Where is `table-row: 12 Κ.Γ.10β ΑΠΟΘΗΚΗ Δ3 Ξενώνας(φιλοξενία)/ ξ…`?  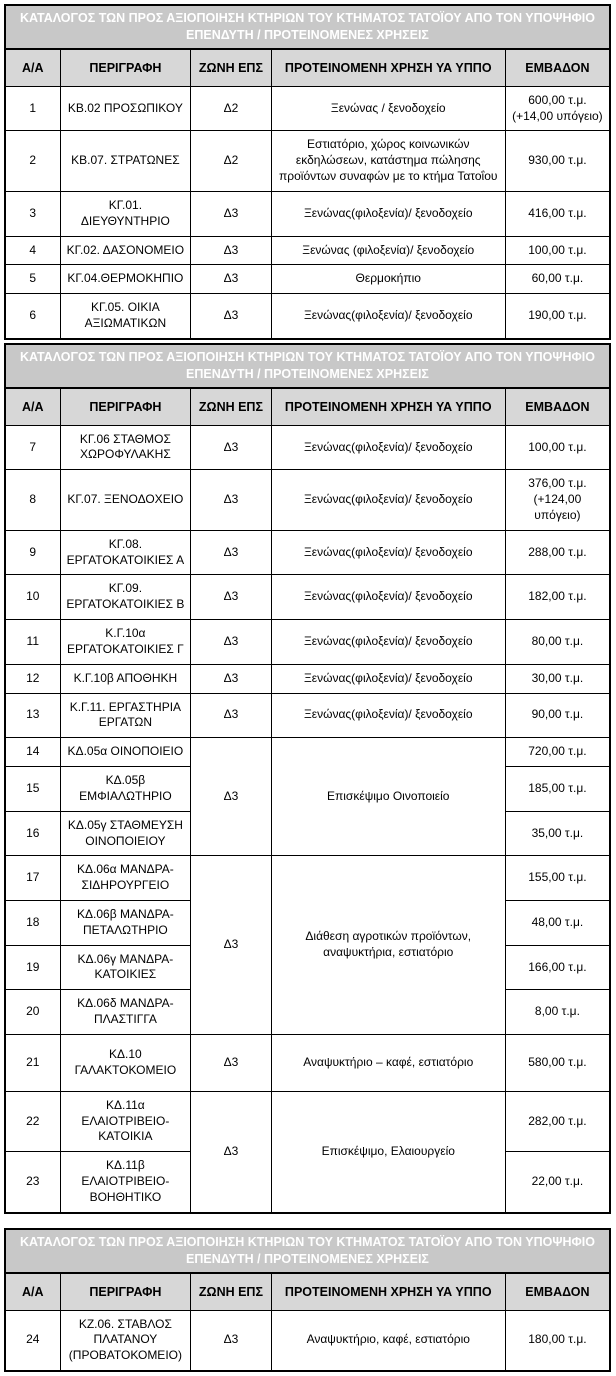
table-row: 12 Κ.Γ.10β ΑΠΟΘΗΚΗ Δ3 Ξενώνας(φιλοξενία)/ ξ… is located at coordinates (307, 678).